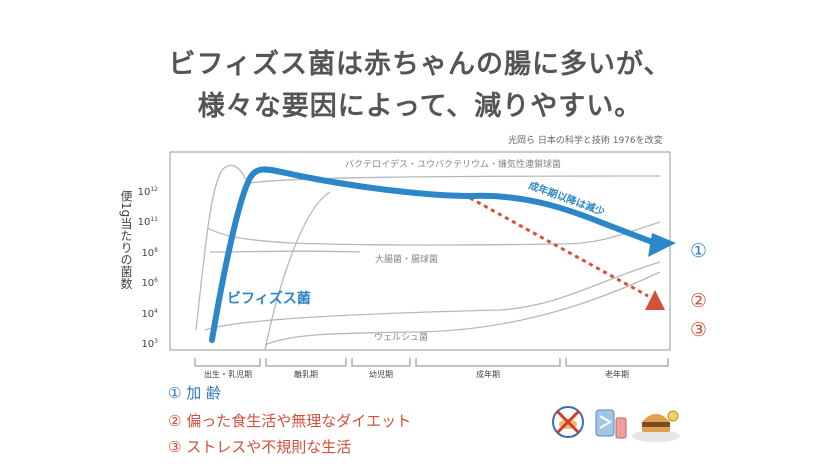 The height and width of the screenshot is (470, 840). Describe the element at coordinates (269, 298) in the screenshot. I see `bifido-label: ビフィズス菌` at that location.